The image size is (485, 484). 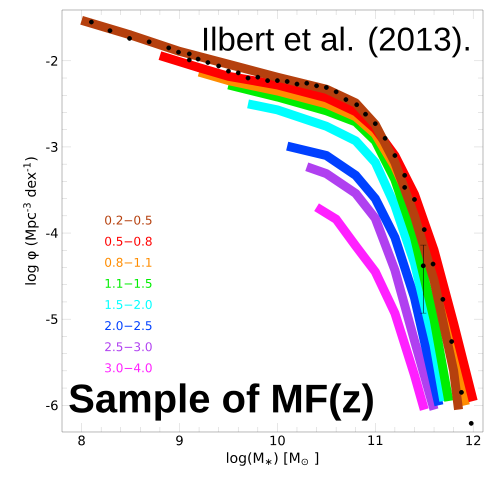 What do you see at coordinates (128, 367) in the screenshot?
I see `text: 3.0−4.0` at bounding box center [128, 367].